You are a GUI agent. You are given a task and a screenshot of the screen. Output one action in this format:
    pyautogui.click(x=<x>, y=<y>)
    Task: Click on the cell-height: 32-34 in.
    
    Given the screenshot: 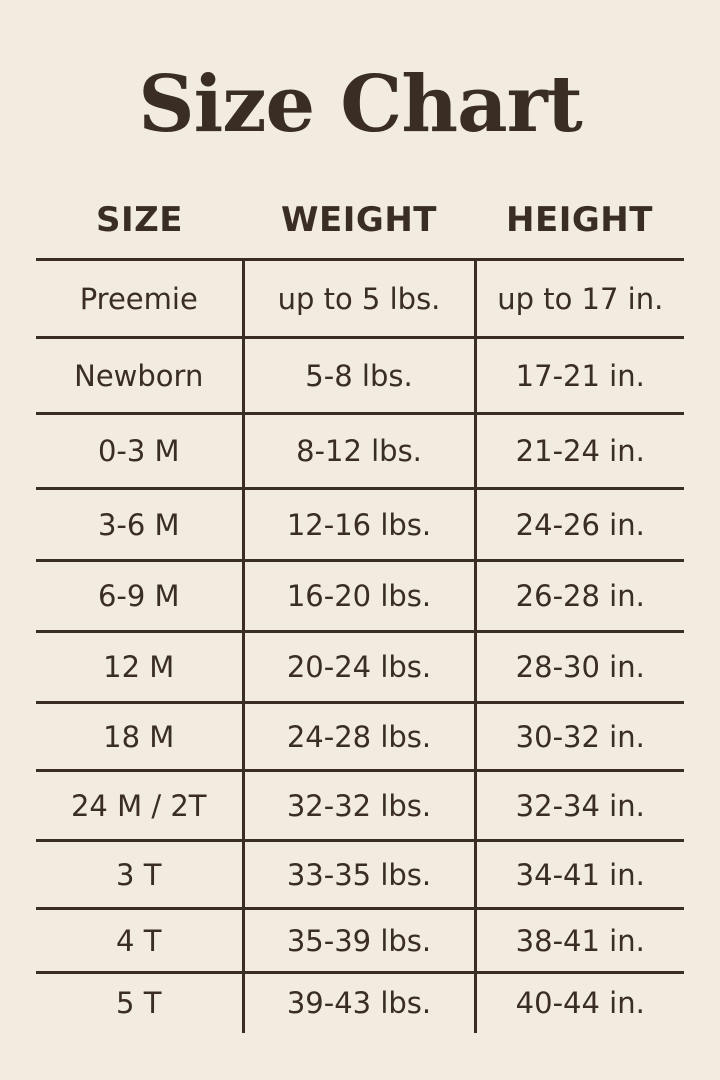 What is the action you would take?
    pyautogui.click(x=578, y=805)
    